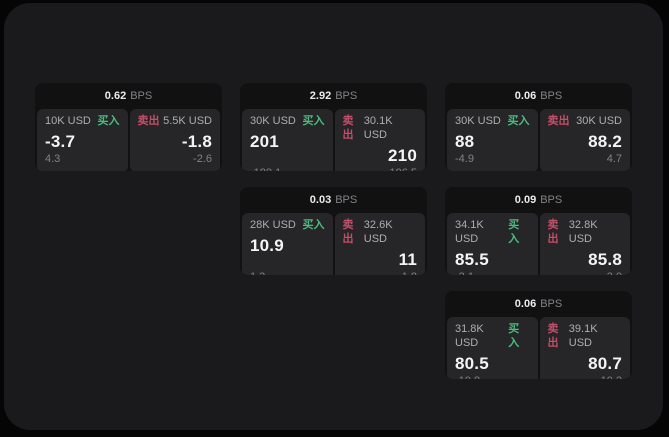  What do you see at coordinates (614, 159) in the screenshot?
I see `sell-sub-value: 4.7` at bounding box center [614, 159].